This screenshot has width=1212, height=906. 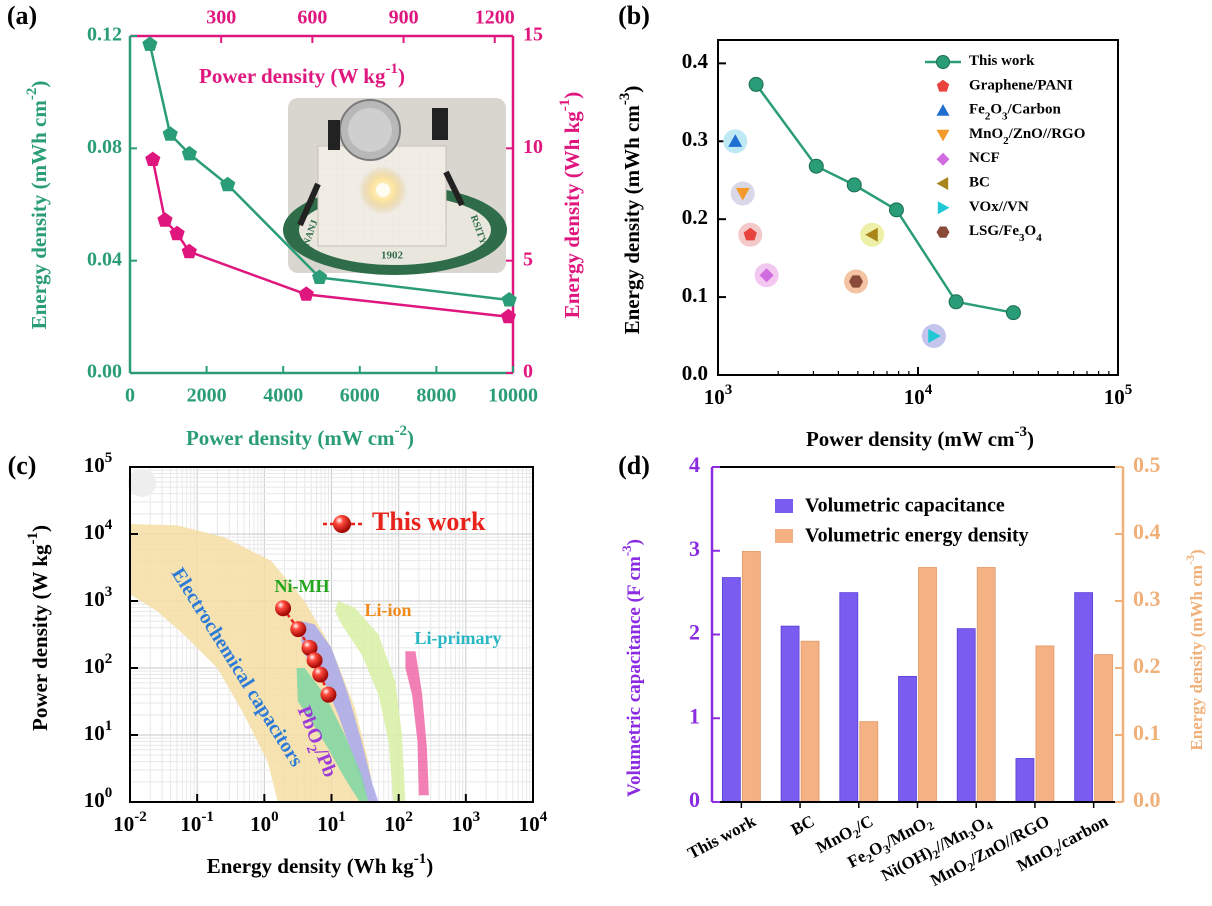 I want to click on legend-label: NCF, so click(x=984, y=159).